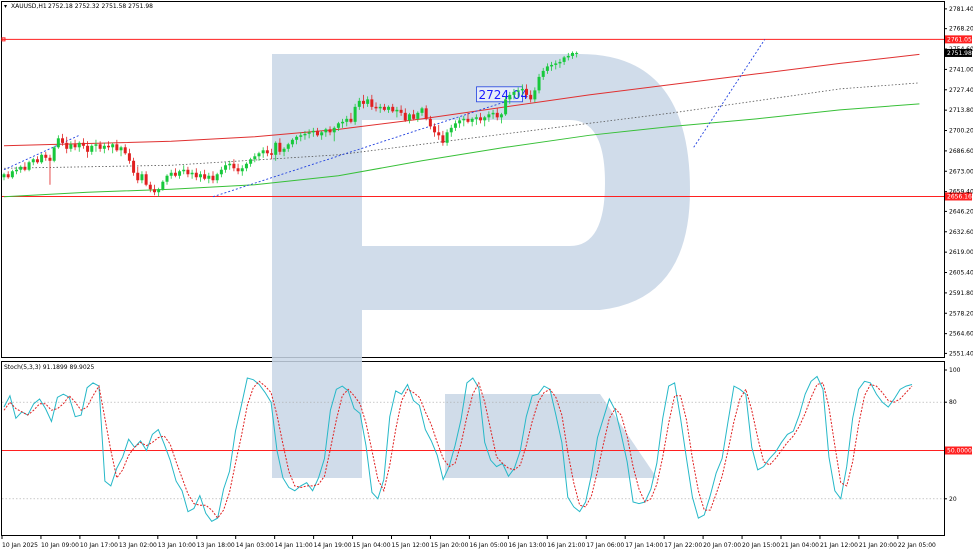 The width and height of the screenshot is (973, 552). What do you see at coordinates (878, 545) in the screenshot?
I see `x-tick-label: 21 Jan 20:00` at bounding box center [878, 545].